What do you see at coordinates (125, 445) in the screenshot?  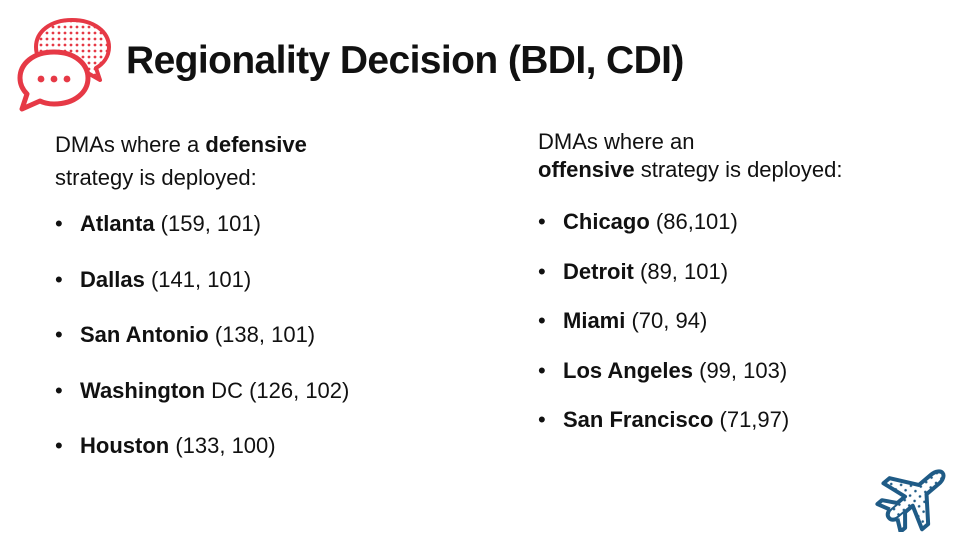 I see `dma-city: Houston` at bounding box center [125, 445].